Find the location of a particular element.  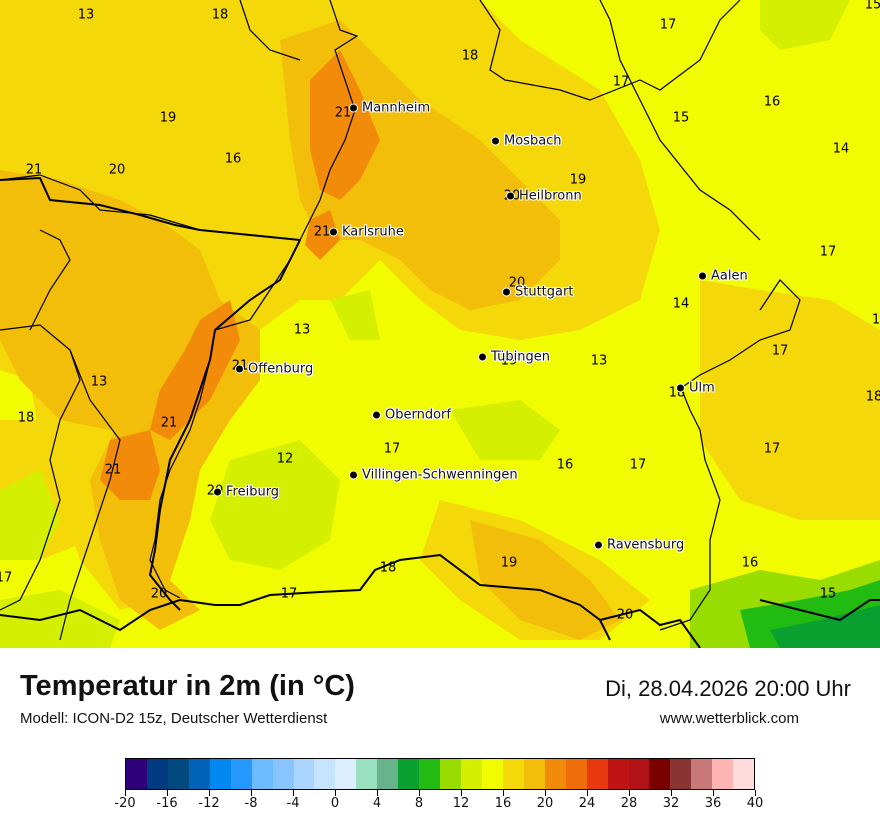

colorbar is located at coordinates (440, 774).